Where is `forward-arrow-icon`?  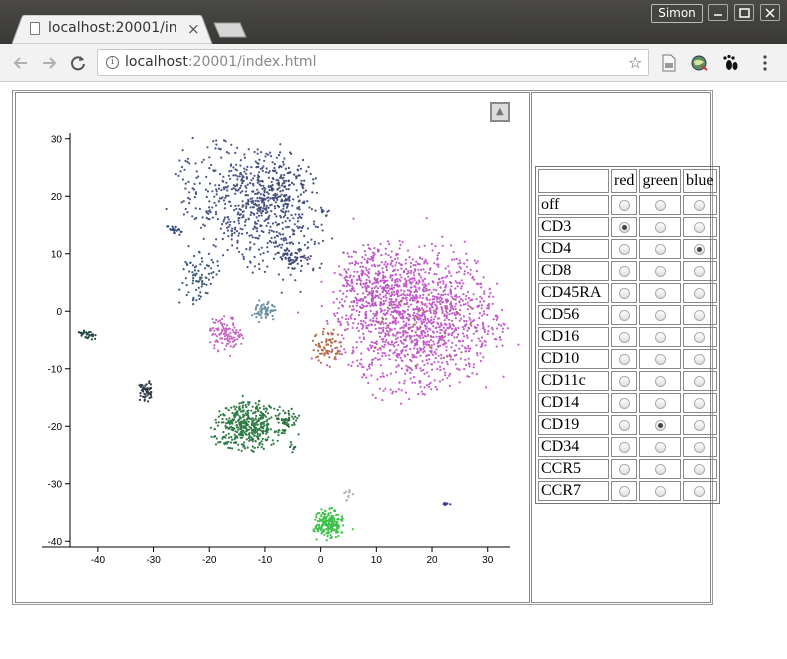
forward-arrow-icon is located at coordinates (49, 63).